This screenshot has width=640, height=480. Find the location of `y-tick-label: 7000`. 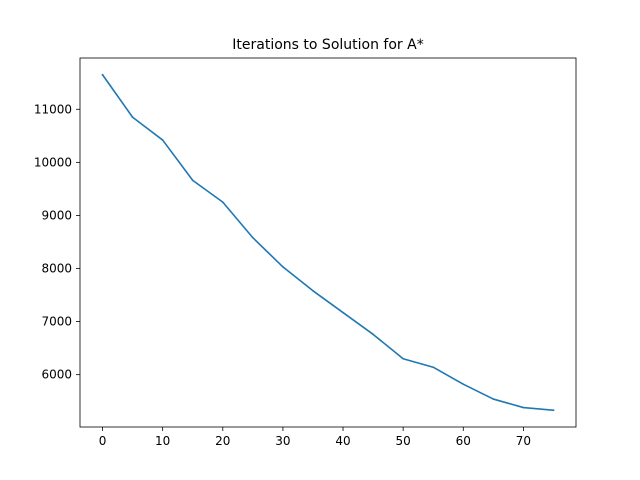

y-tick-label: 7000 is located at coordinates (56, 322).